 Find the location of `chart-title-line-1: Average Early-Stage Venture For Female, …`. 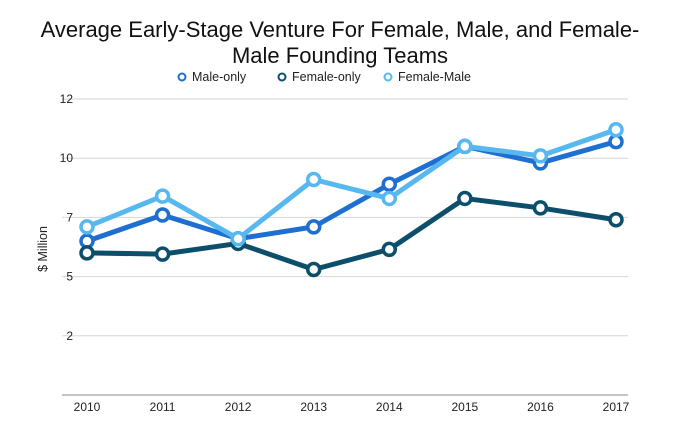

chart-title-line-1: Average Early-Stage Venture For Female, … is located at coordinates (340, 29).